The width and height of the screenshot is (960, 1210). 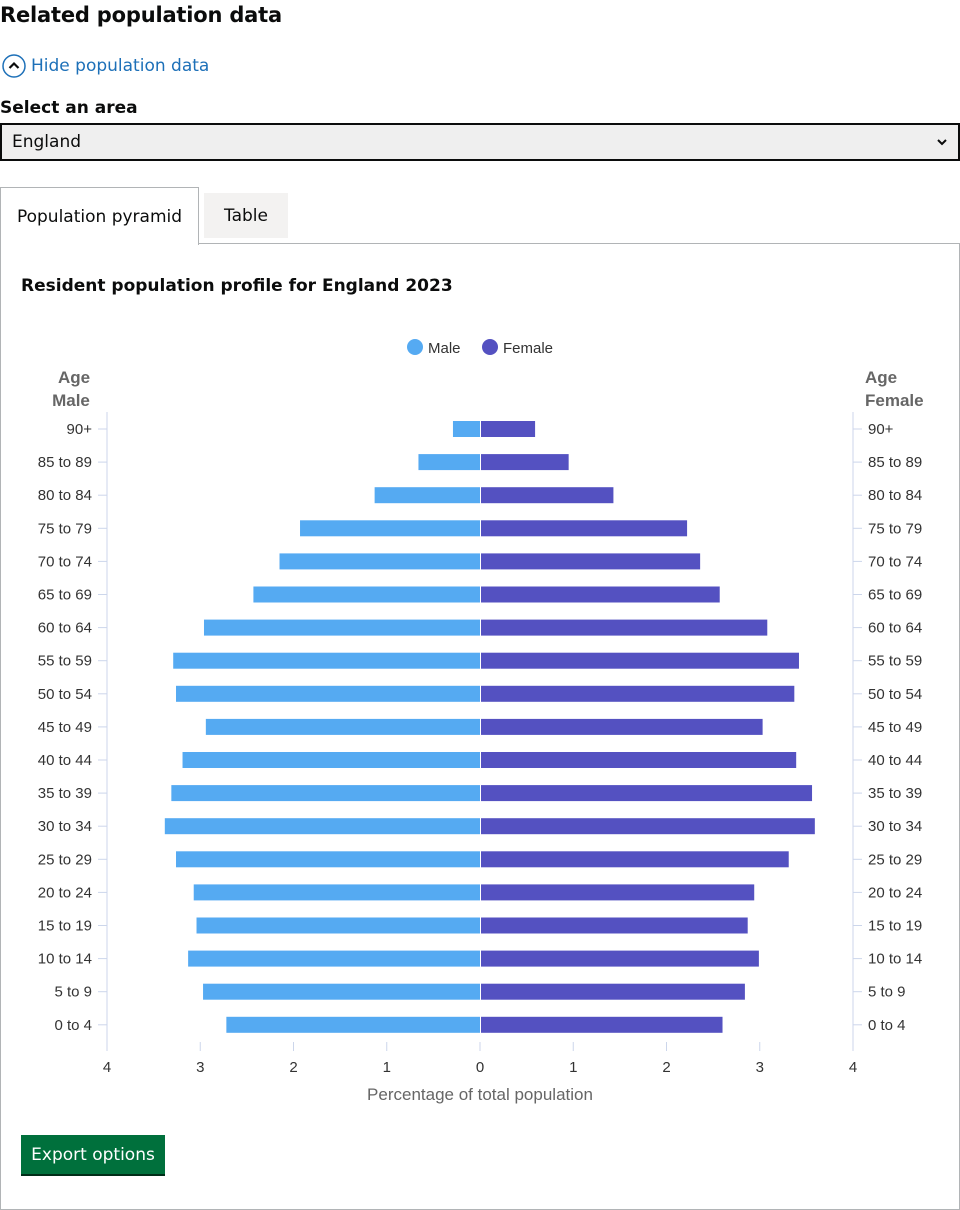 I want to click on left-category-label: 85 to 89, so click(x=65, y=462).